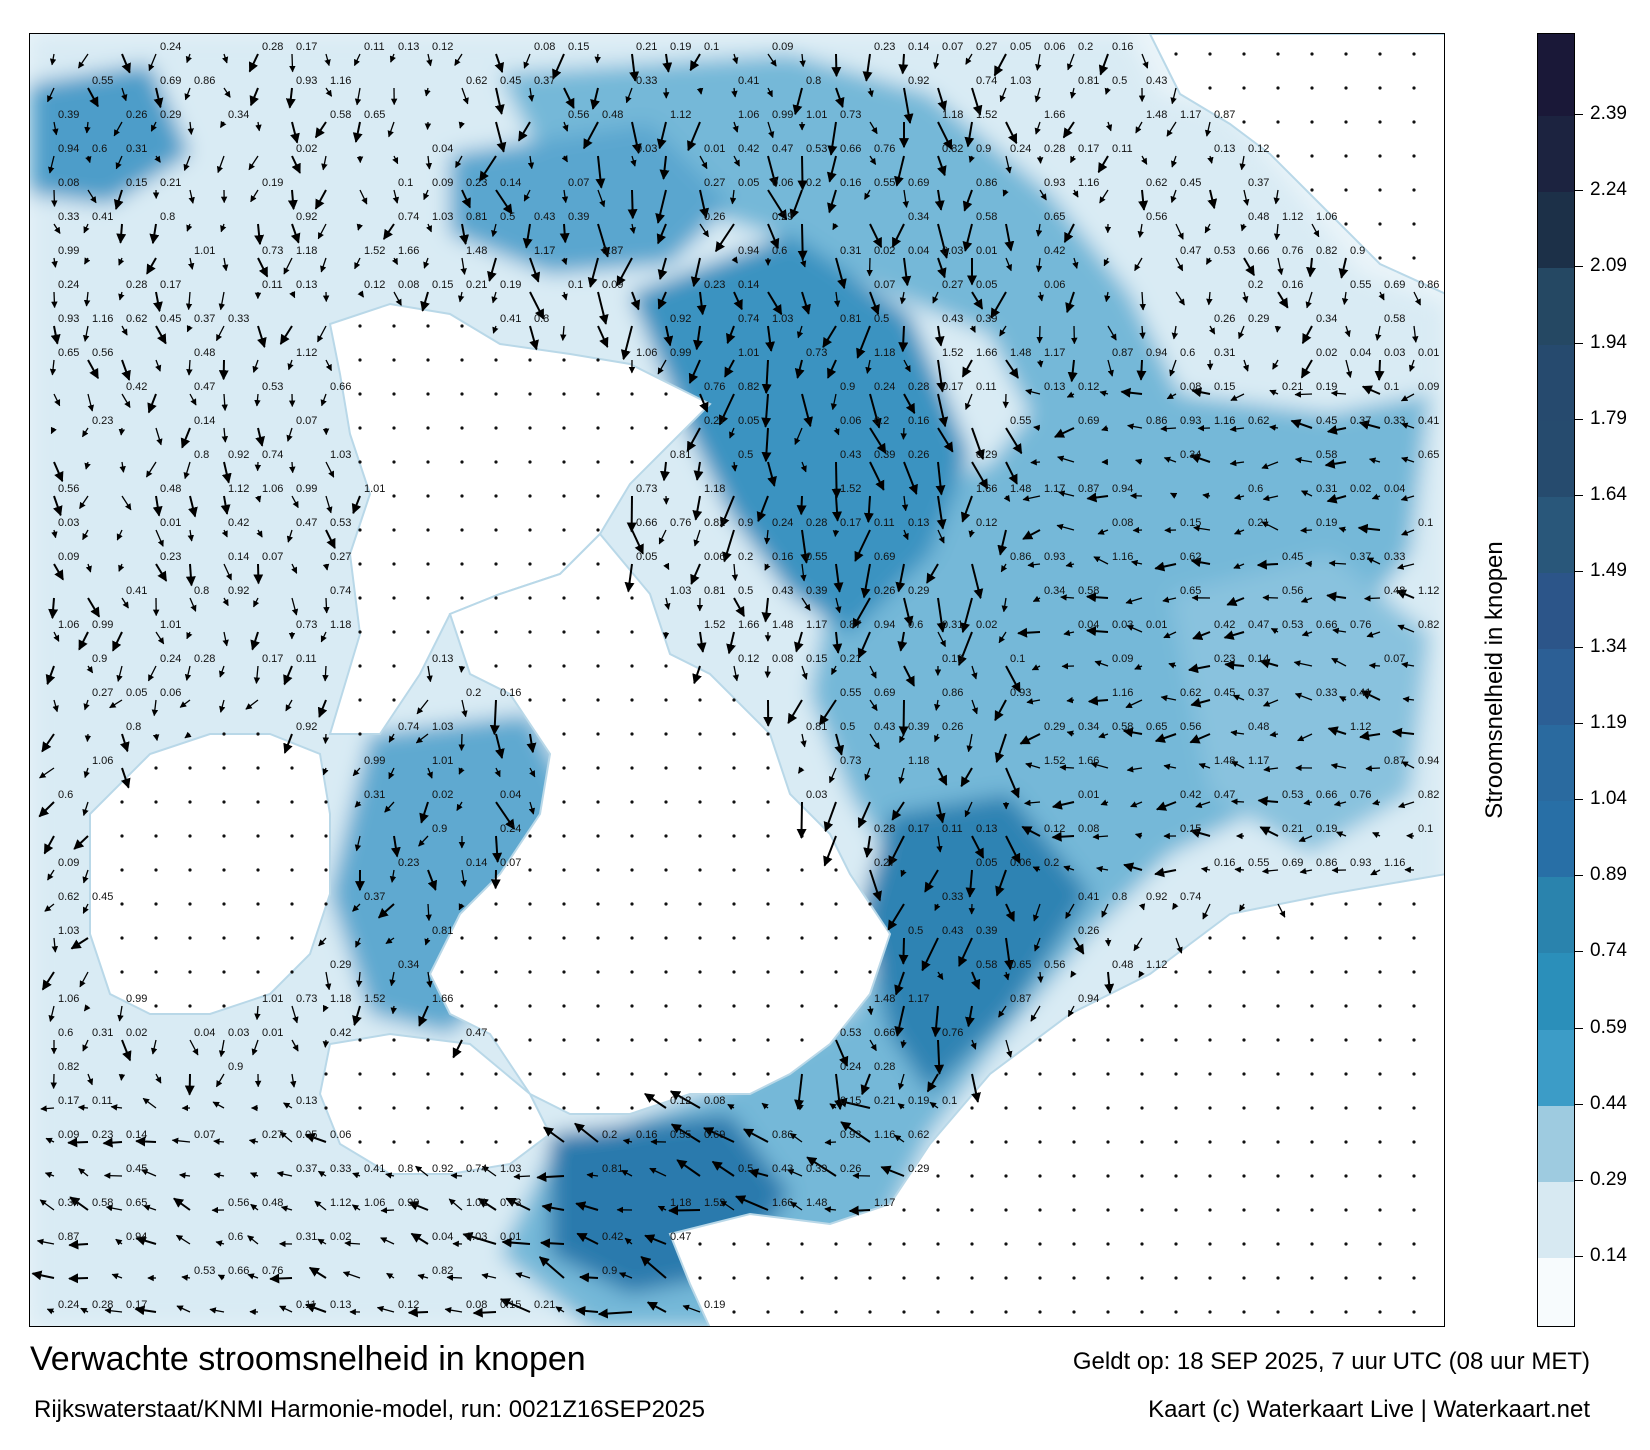  Describe the element at coordinates (1394, 353) in the screenshot. I see `current-value-label: 0.03` at that location.